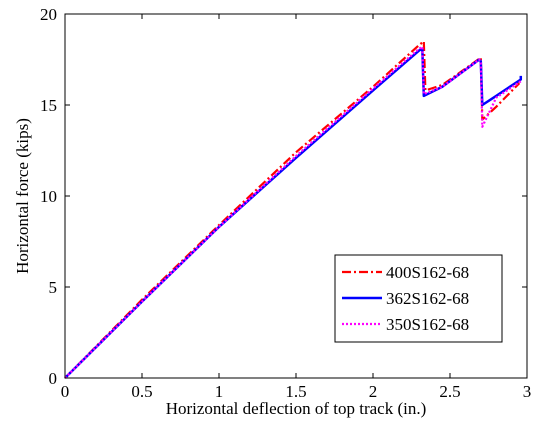 This screenshot has height=434, width=538. I want to click on x-tick-label: 1.5, so click(295, 391).